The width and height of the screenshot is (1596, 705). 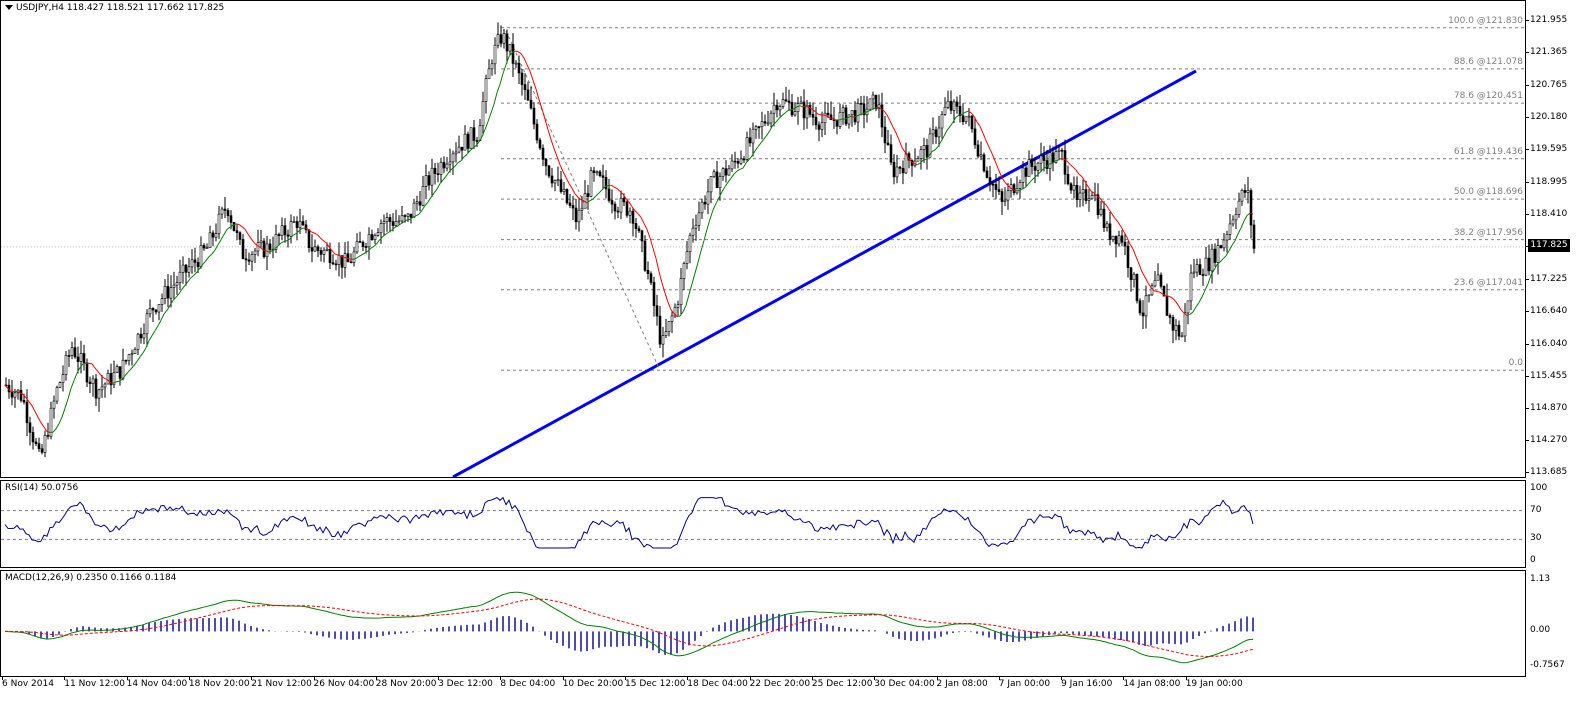 I want to click on rsi-axis: 100 70 30 0, so click(x=1561, y=524).